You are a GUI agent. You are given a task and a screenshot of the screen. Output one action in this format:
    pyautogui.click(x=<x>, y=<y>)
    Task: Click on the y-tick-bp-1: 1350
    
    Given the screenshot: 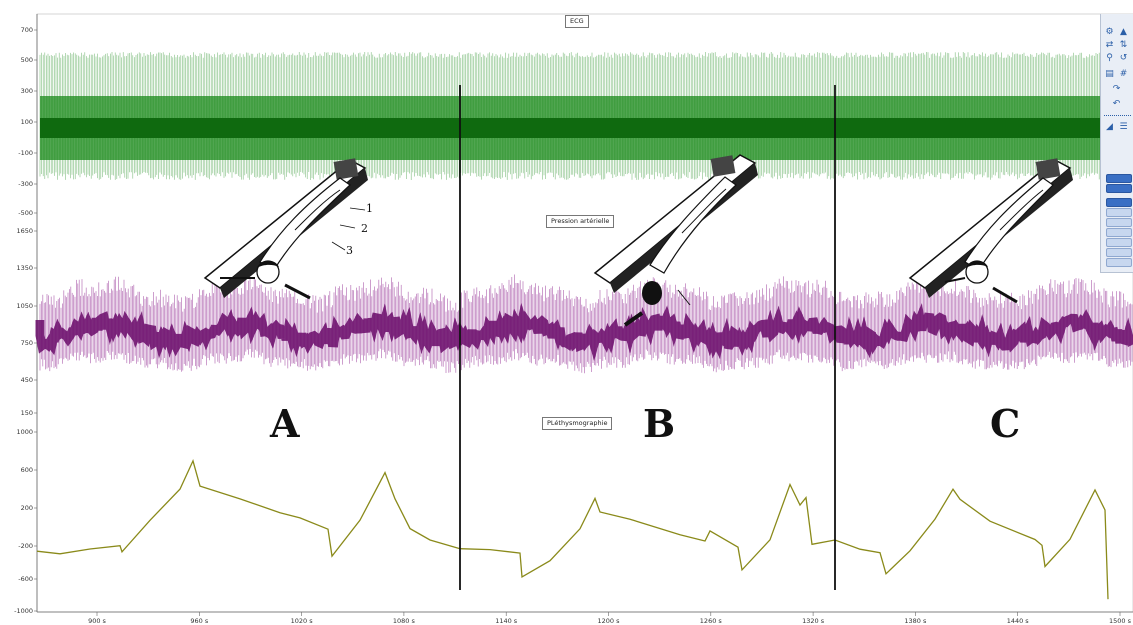 What is the action you would take?
    pyautogui.click(x=24, y=268)
    